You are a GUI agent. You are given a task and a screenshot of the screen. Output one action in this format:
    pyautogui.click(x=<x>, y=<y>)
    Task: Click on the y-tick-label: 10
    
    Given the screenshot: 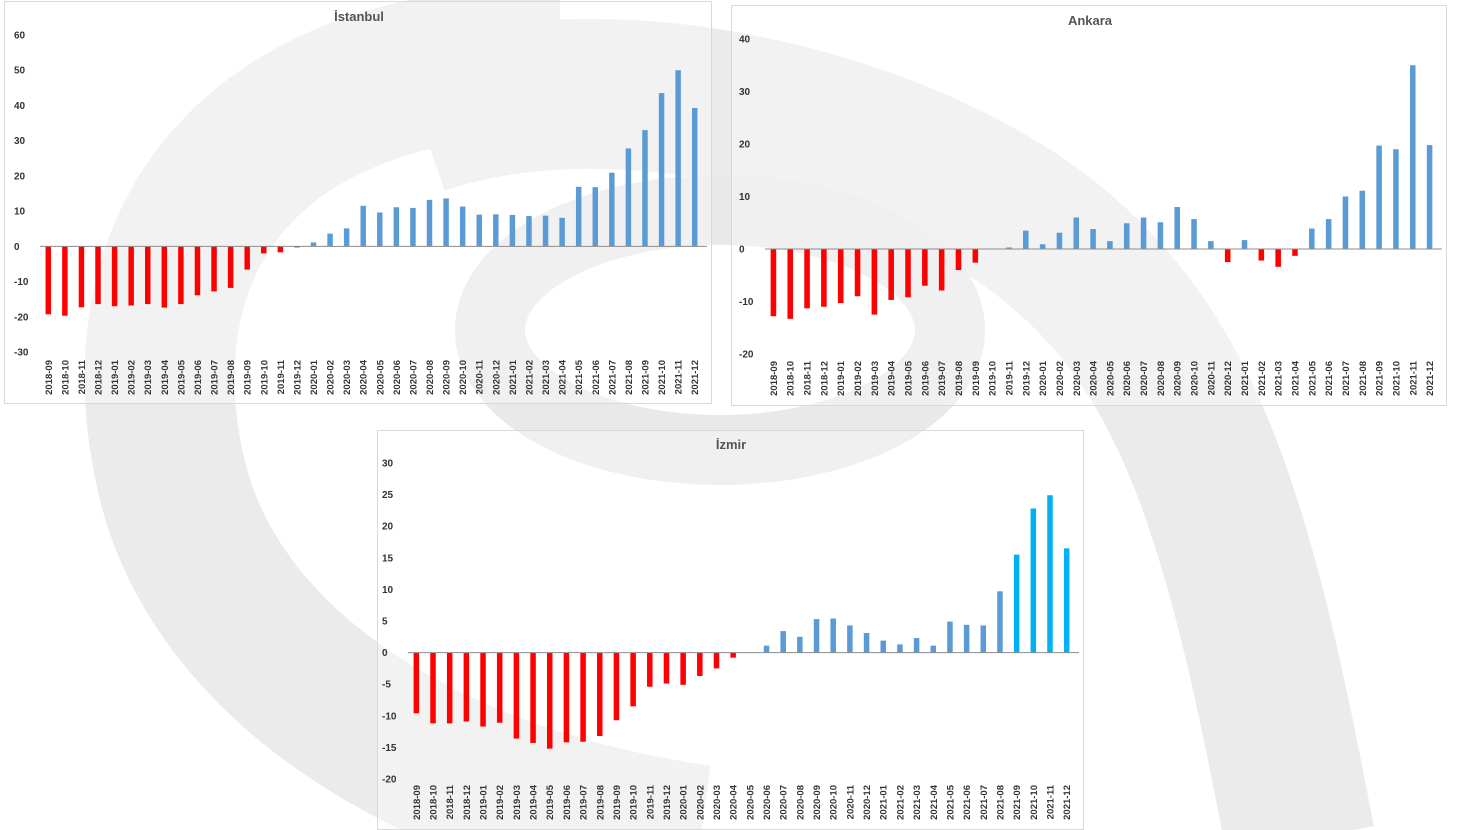 What is the action you would take?
    pyautogui.click(x=745, y=197)
    